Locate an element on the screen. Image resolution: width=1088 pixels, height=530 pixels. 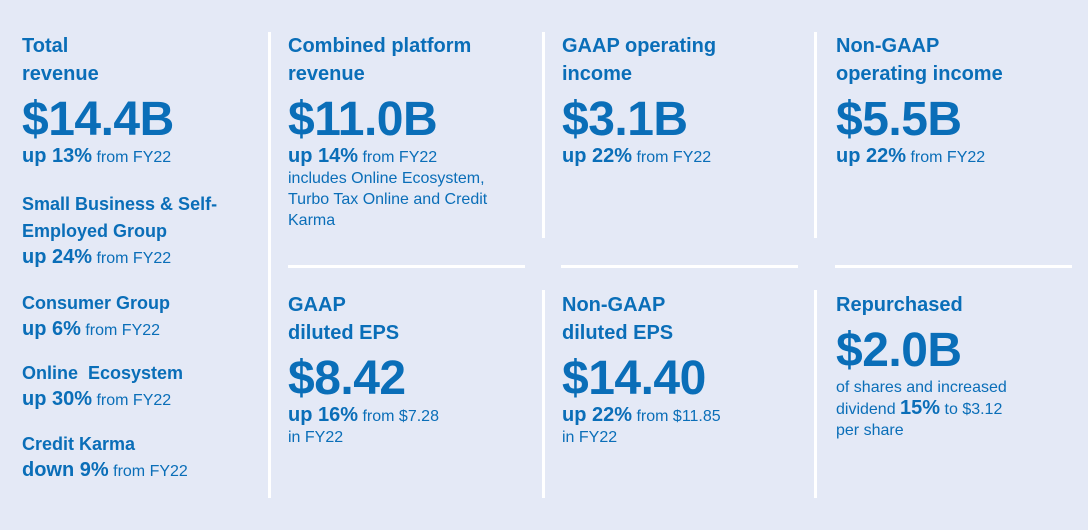
segment-change: down 9% from FY22 is located at coordinates (105, 470).